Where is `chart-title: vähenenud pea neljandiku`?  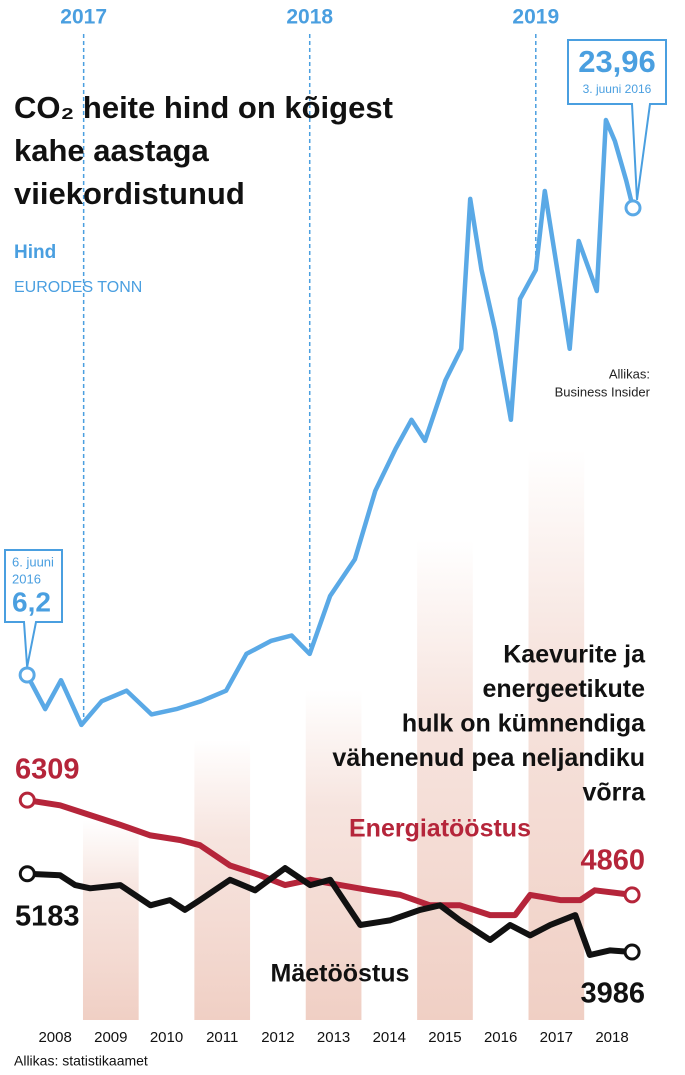 chart-title: vähenenud pea neljandiku is located at coordinates (488, 758).